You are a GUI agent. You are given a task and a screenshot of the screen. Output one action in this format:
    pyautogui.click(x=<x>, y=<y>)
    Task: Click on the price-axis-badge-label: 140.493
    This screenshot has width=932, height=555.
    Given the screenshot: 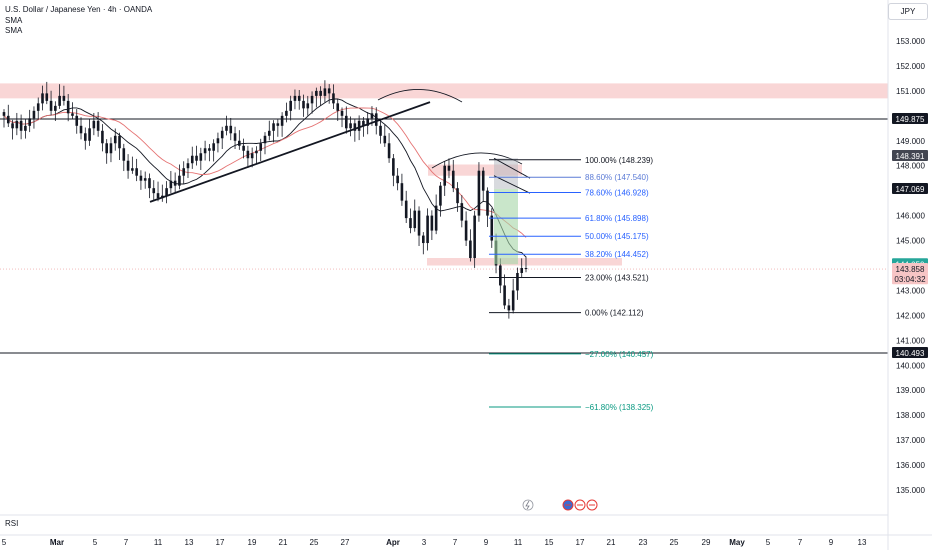 What is the action you would take?
    pyautogui.click(x=910, y=353)
    